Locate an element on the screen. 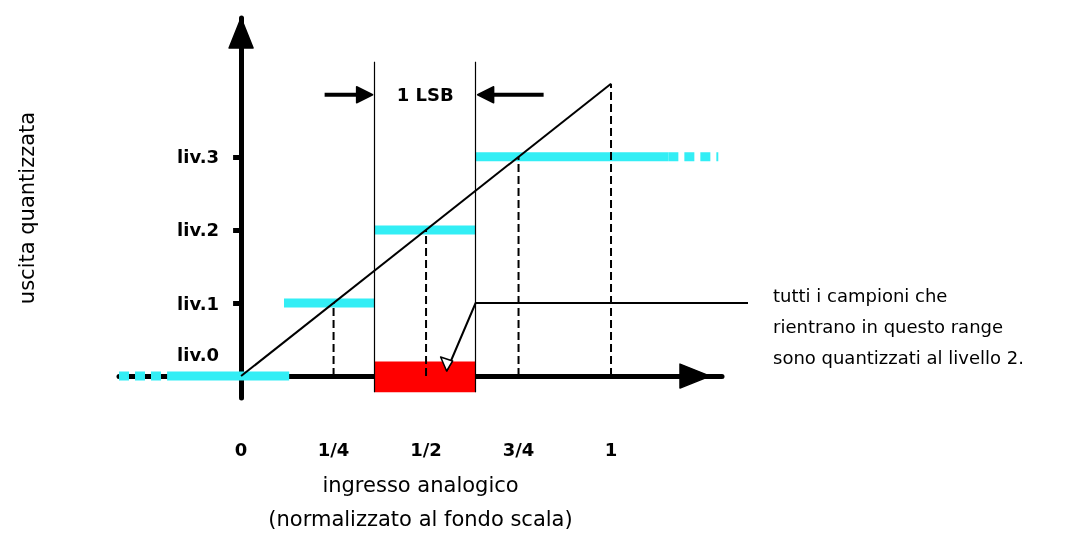  x-tick-label: 3/4 is located at coordinates (518, 449).